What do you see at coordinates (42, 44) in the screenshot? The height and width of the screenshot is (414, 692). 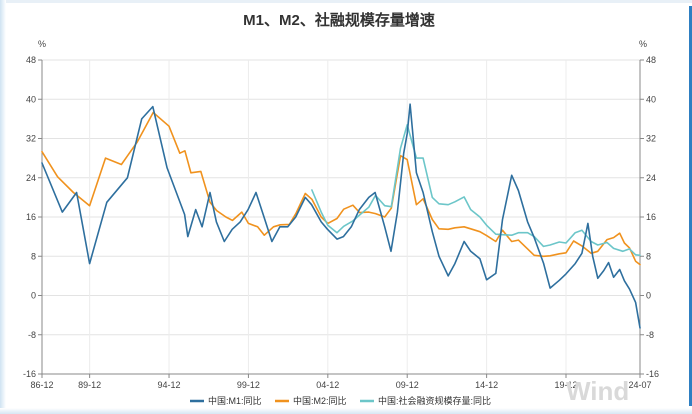 I see `left-axis-unit: %` at bounding box center [42, 44].